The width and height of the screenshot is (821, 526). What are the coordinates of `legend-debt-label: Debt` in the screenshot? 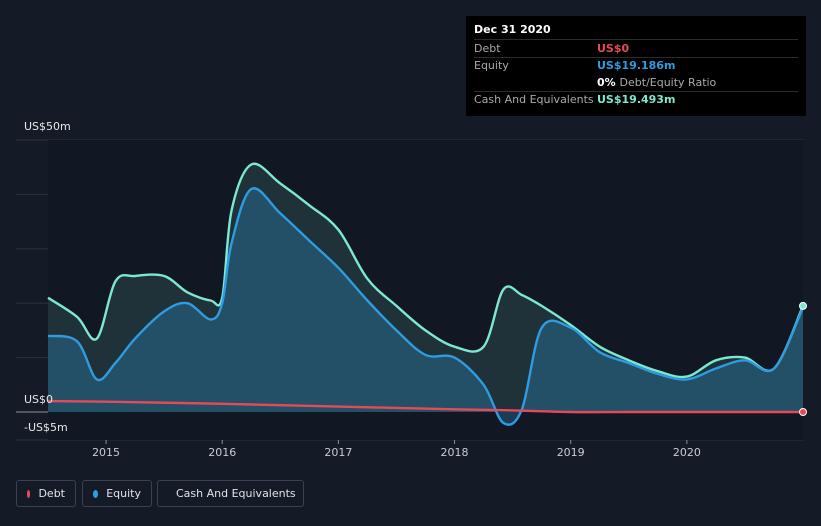 It's located at (51, 493).